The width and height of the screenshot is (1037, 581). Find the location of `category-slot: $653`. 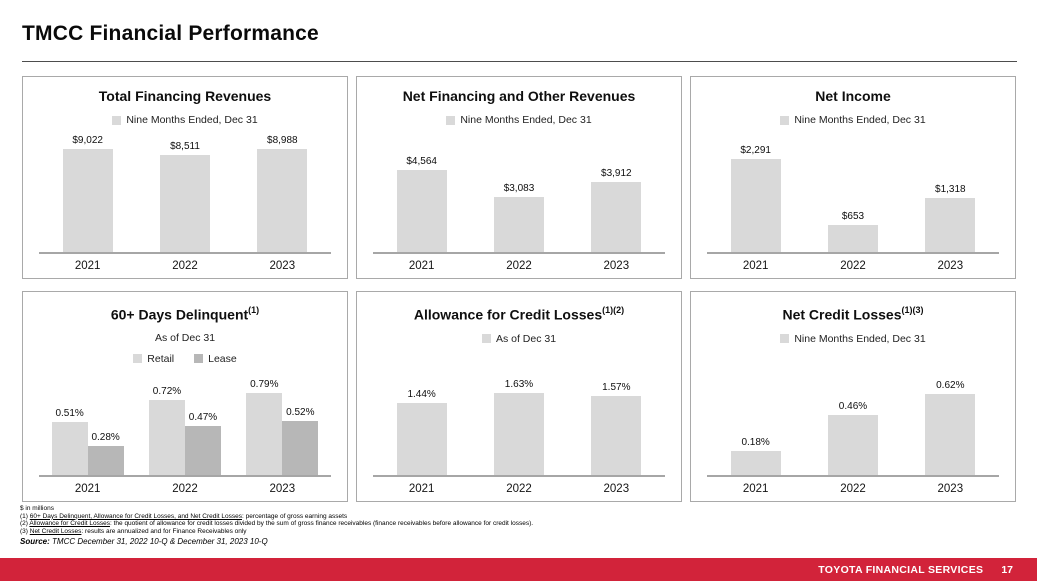

category-slot: $653 is located at coordinates (852, 231).